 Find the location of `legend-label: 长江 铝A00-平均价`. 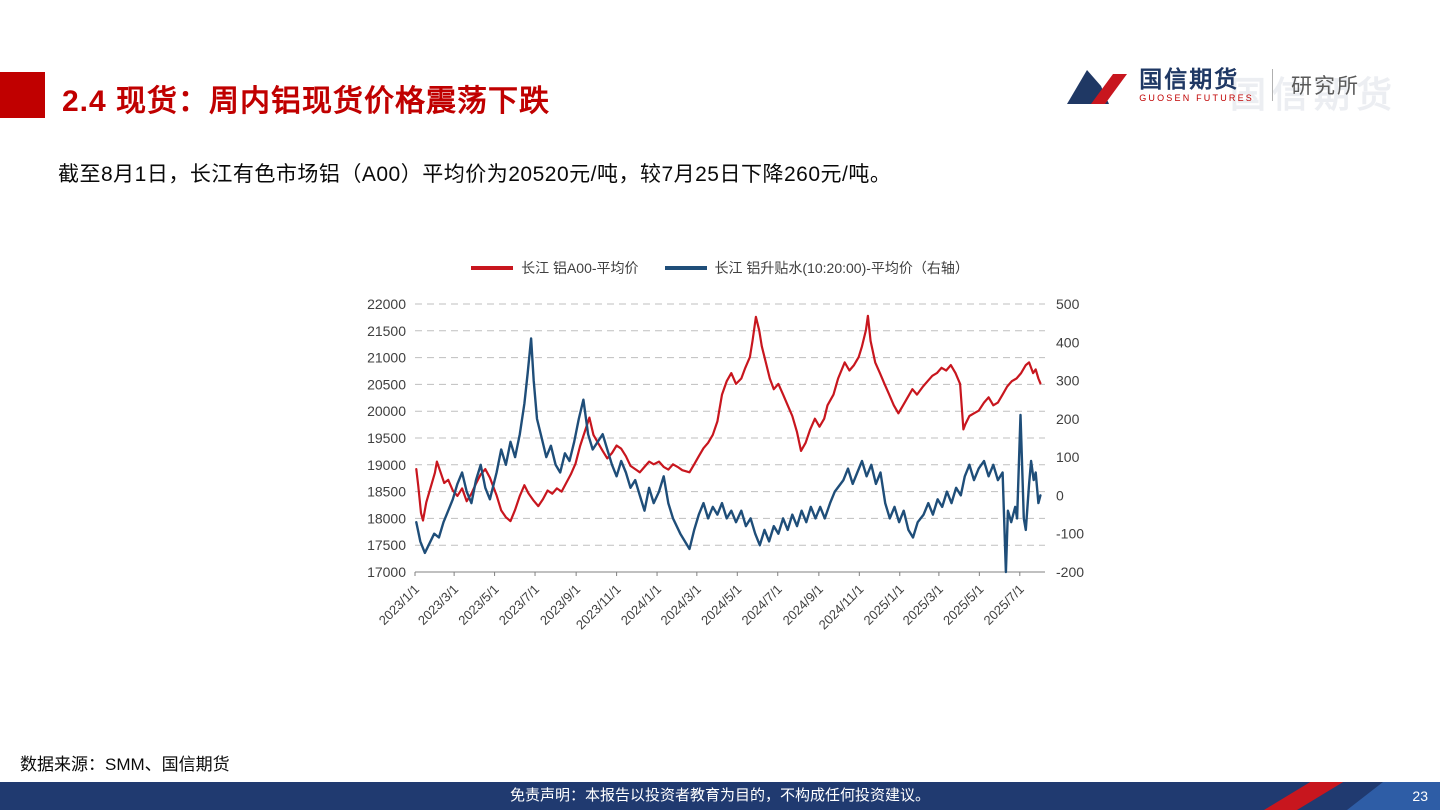

legend-label: 长江 铝A00-平均价 is located at coordinates (580, 268).